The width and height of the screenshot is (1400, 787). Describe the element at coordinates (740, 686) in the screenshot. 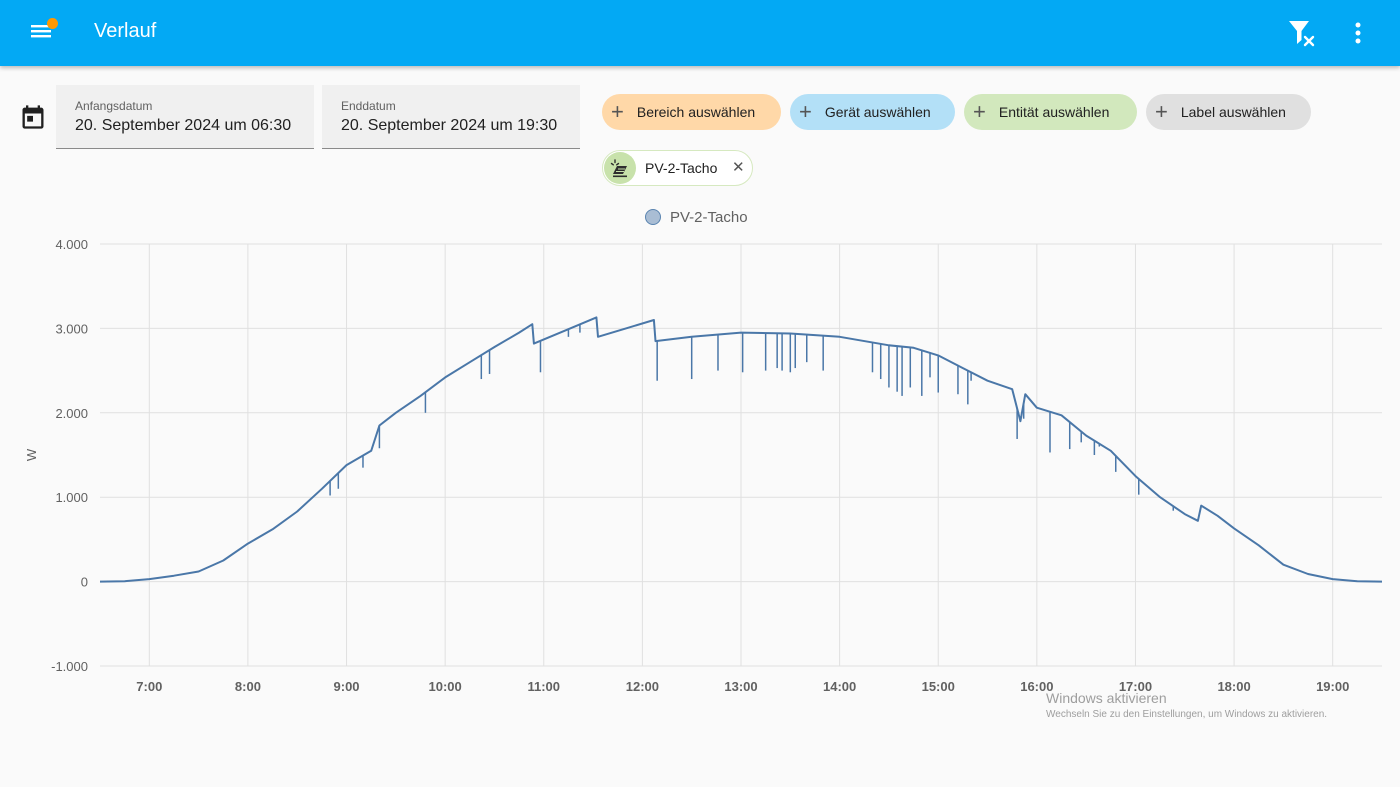

I see `x-tick-label: 13:00` at that location.